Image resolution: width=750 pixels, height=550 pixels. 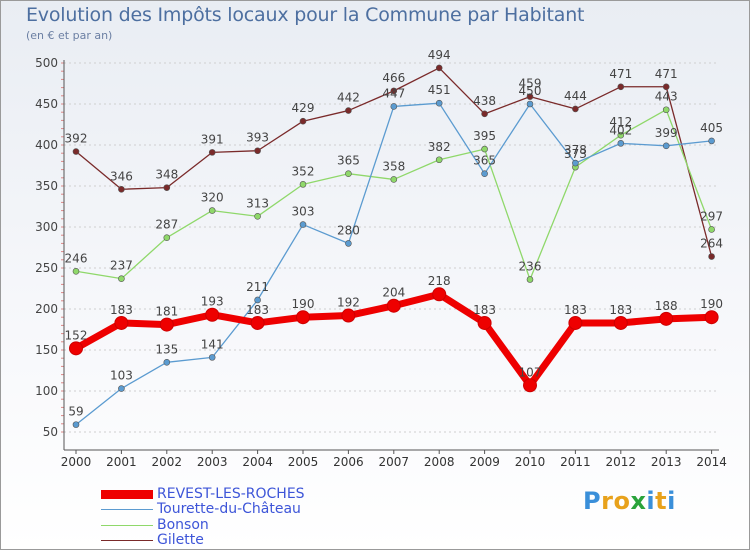 What do you see at coordinates (46, 63) in the screenshot?
I see `y-tick-label: 500` at bounding box center [46, 63].